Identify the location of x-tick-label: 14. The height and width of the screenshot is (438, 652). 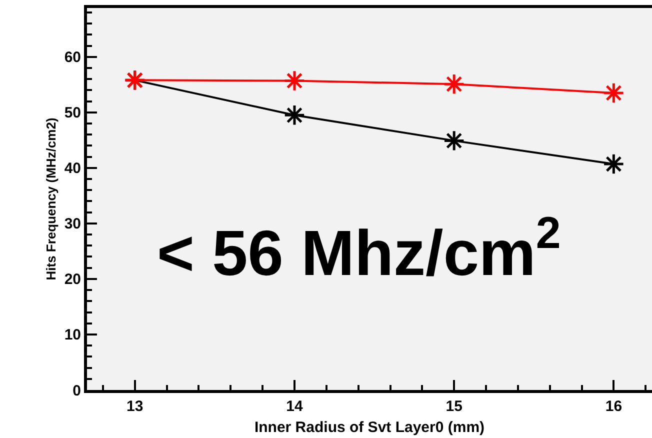
(295, 406).